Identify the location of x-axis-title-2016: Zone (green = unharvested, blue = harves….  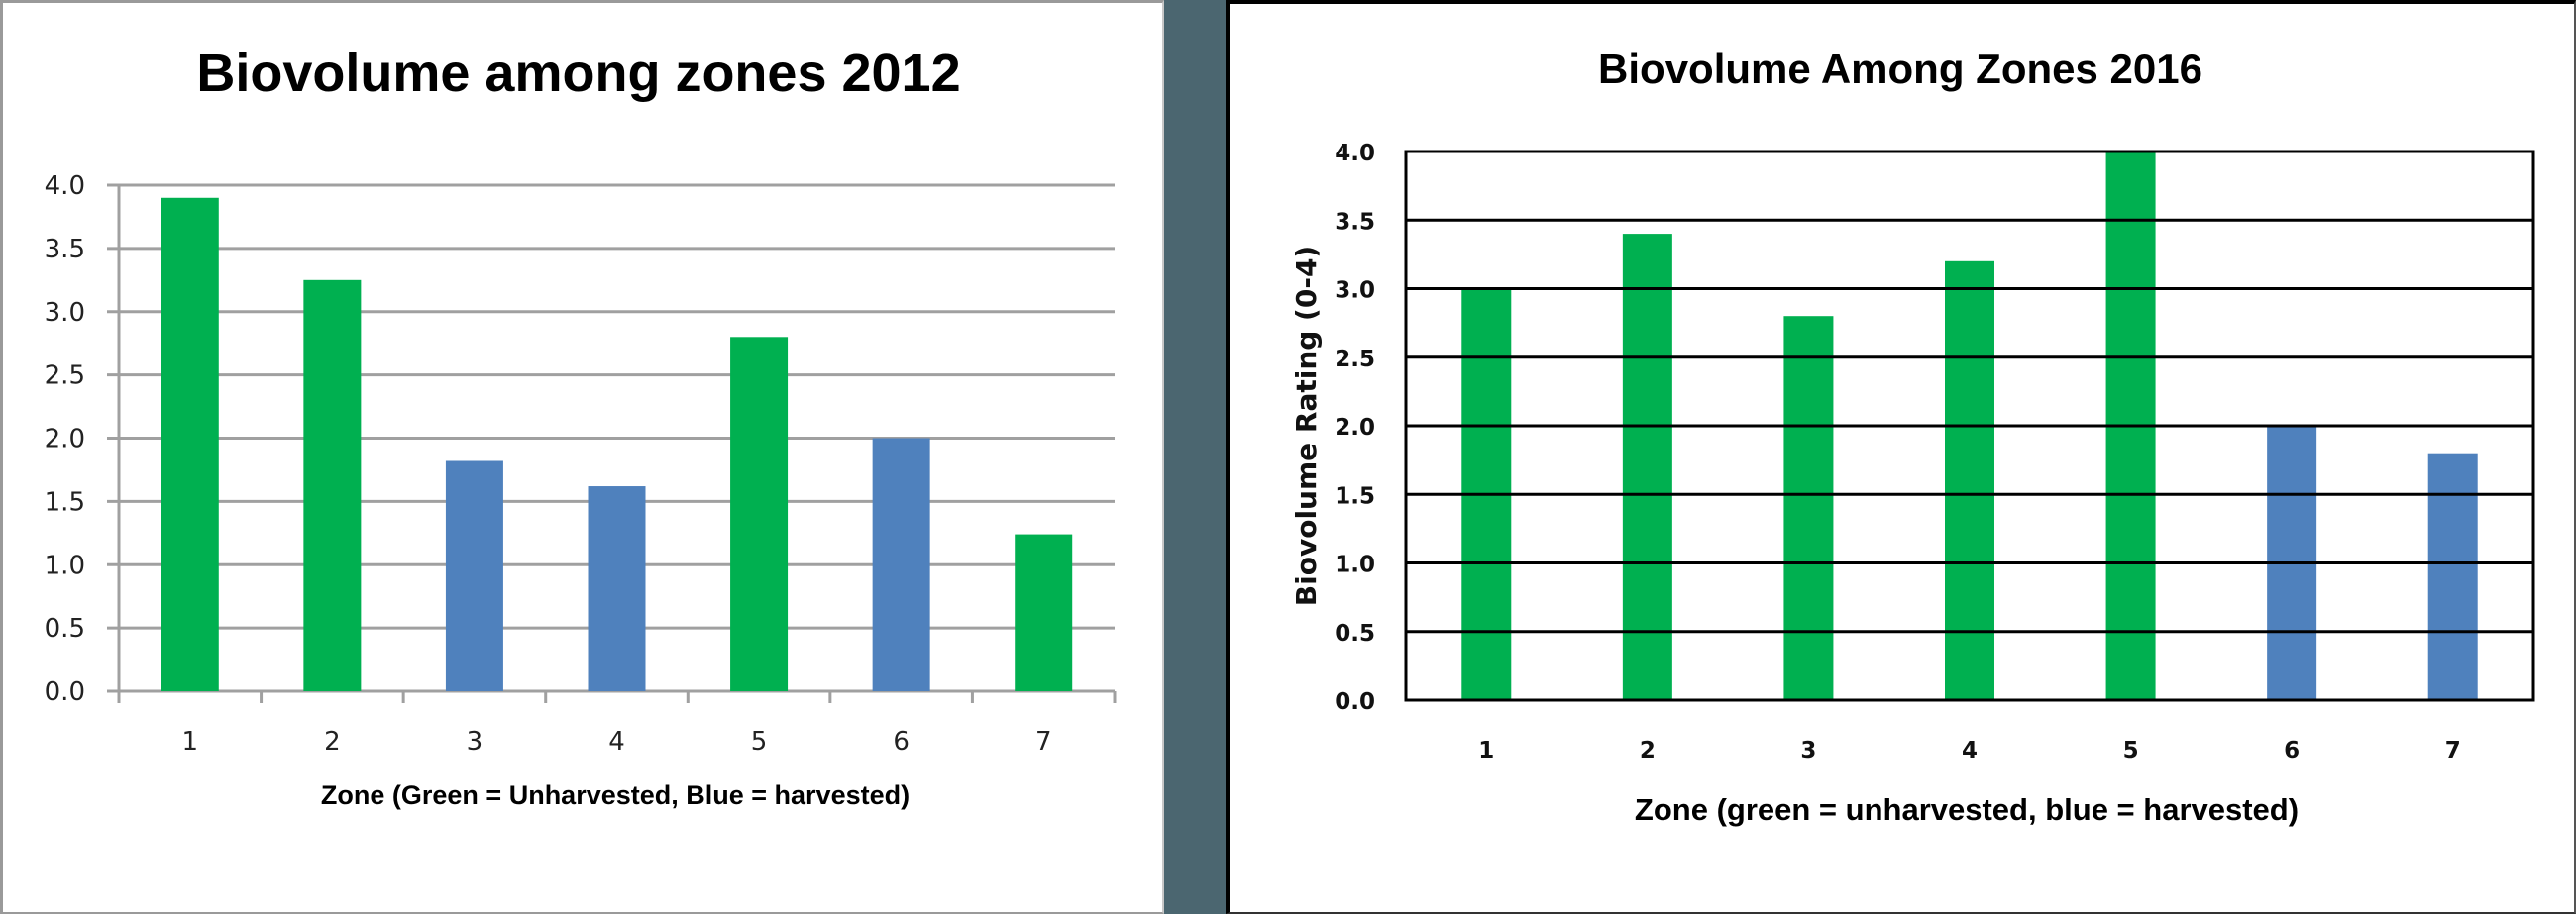
(1967, 809).